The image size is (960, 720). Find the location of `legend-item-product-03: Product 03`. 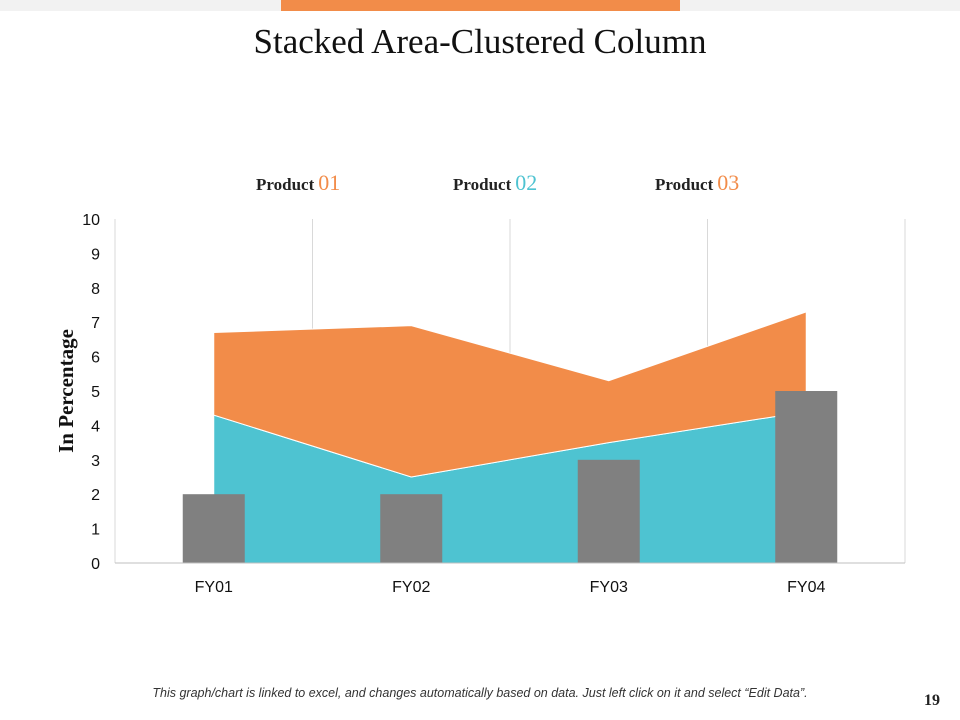

legend-item-product-03: Product 03 is located at coordinates (697, 183).